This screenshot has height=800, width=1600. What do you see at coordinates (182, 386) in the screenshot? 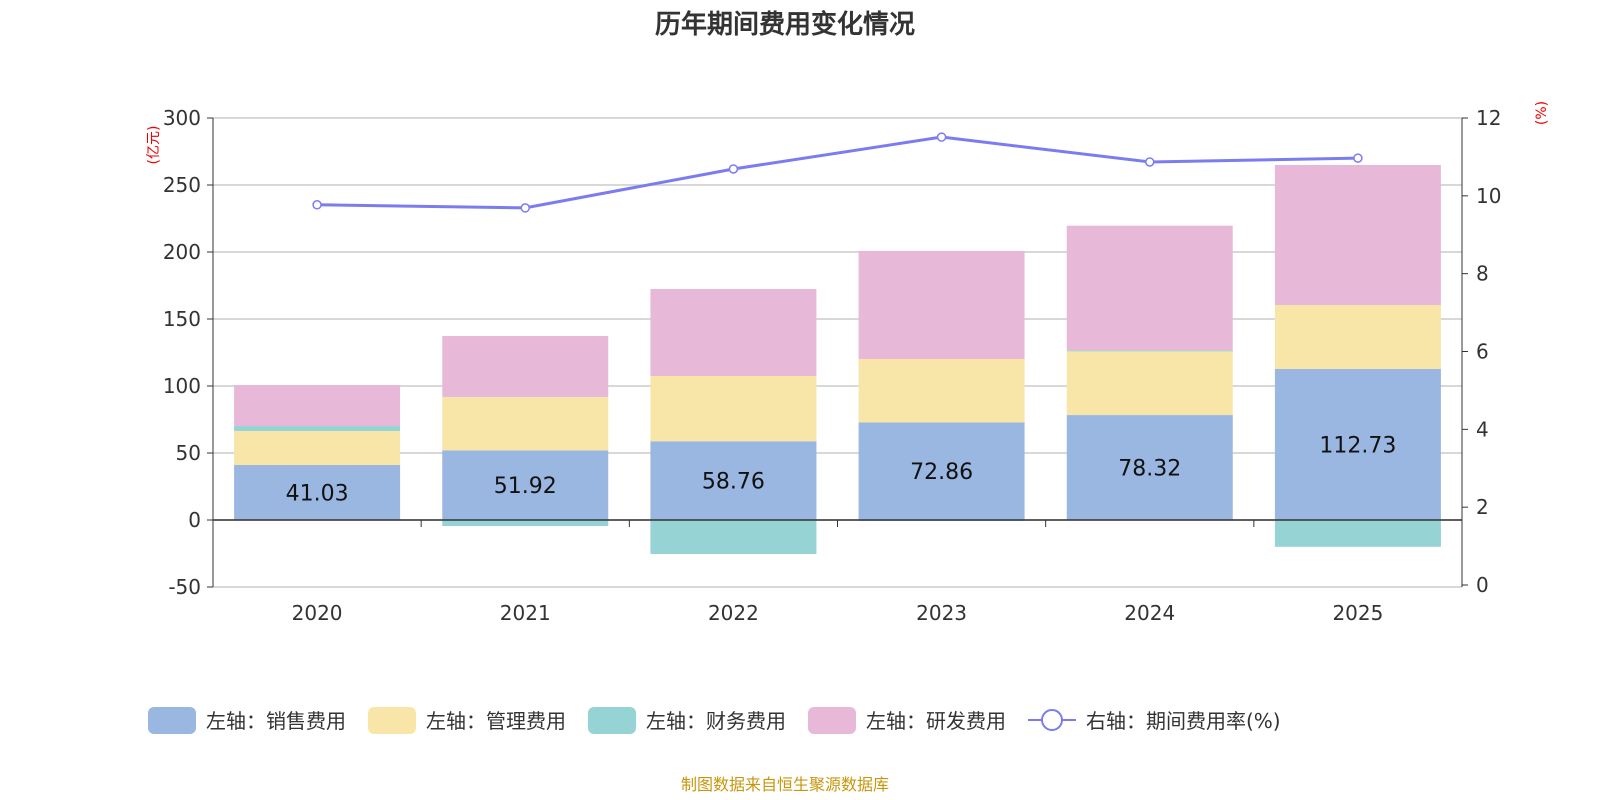
I see `left-tick-label: 100` at bounding box center [182, 386].